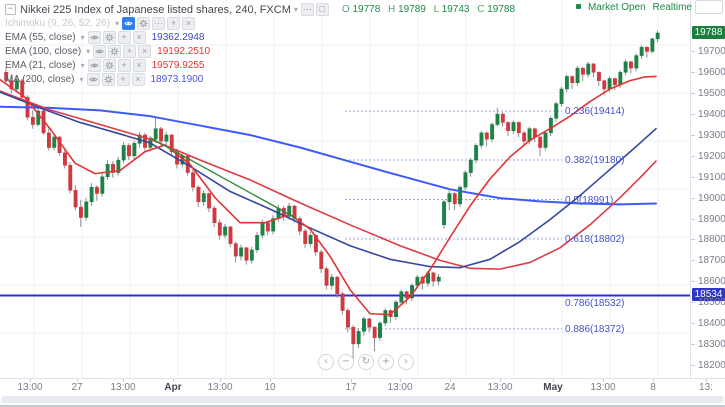 The height and width of the screenshot is (407, 725). I want to click on time-tick-label: 10, so click(270, 387).